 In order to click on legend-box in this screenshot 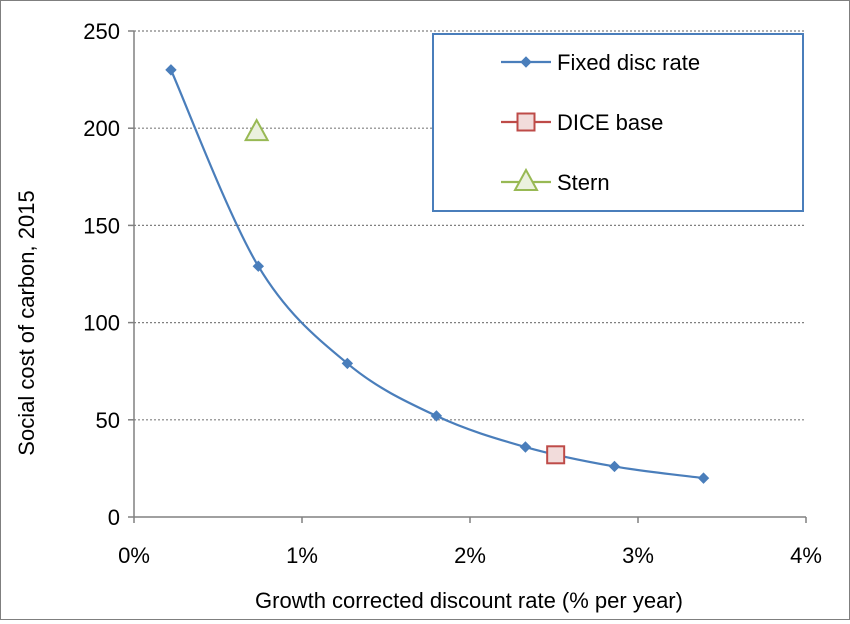, I will do `click(618, 122)`.